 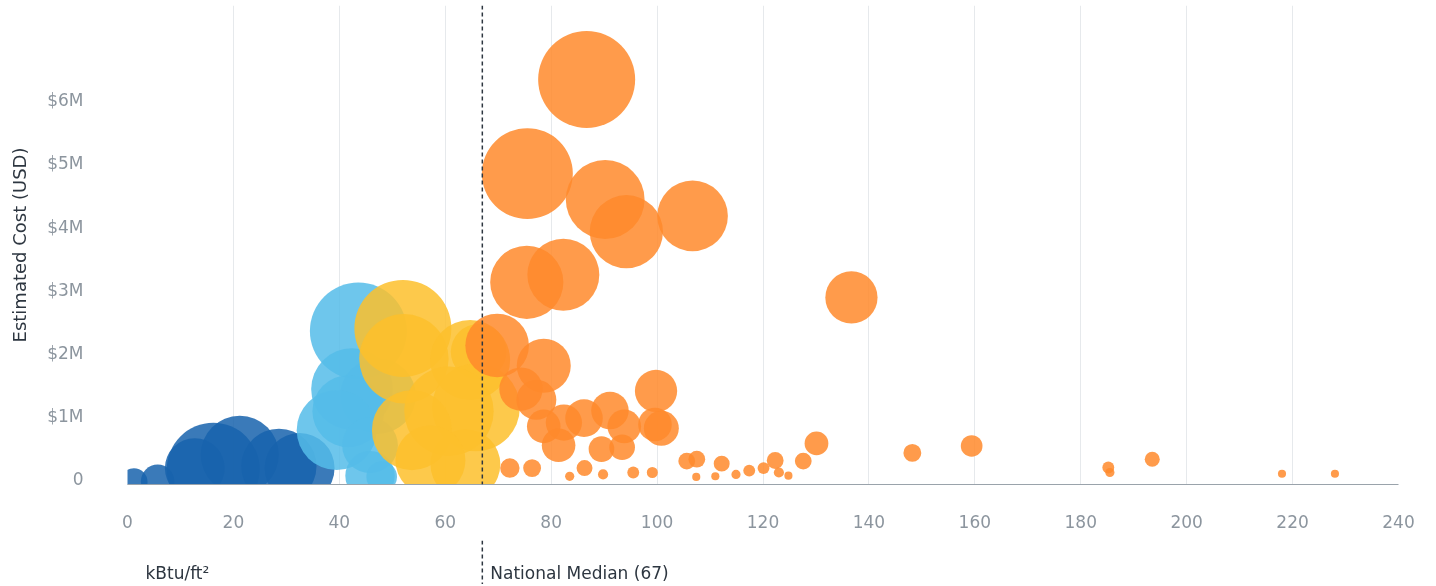 I want to click on y-tick-label: $5M, so click(x=65, y=163).